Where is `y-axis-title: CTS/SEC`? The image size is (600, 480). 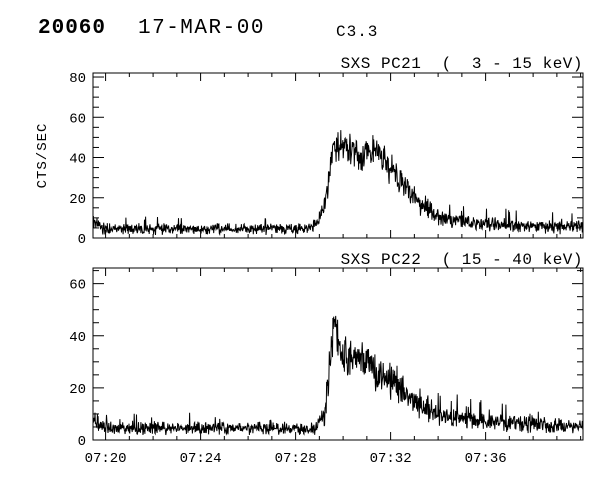 y-axis-title: CTS/SEC is located at coordinates (43, 156).